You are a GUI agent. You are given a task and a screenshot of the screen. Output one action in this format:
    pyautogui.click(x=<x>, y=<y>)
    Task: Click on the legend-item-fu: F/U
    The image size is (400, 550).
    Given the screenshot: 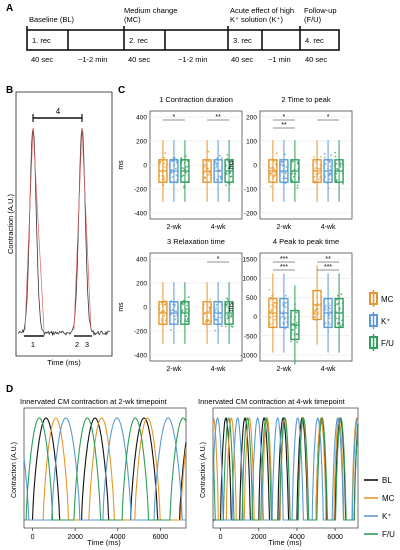 What is the action you would take?
    pyautogui.click(x=381, y=342)
    